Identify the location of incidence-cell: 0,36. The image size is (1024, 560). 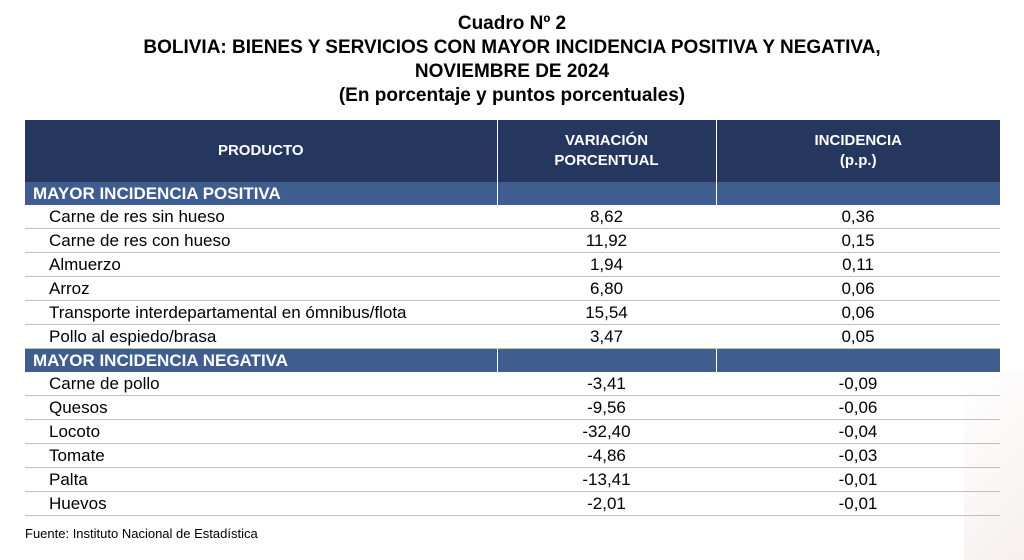
(858, 217).